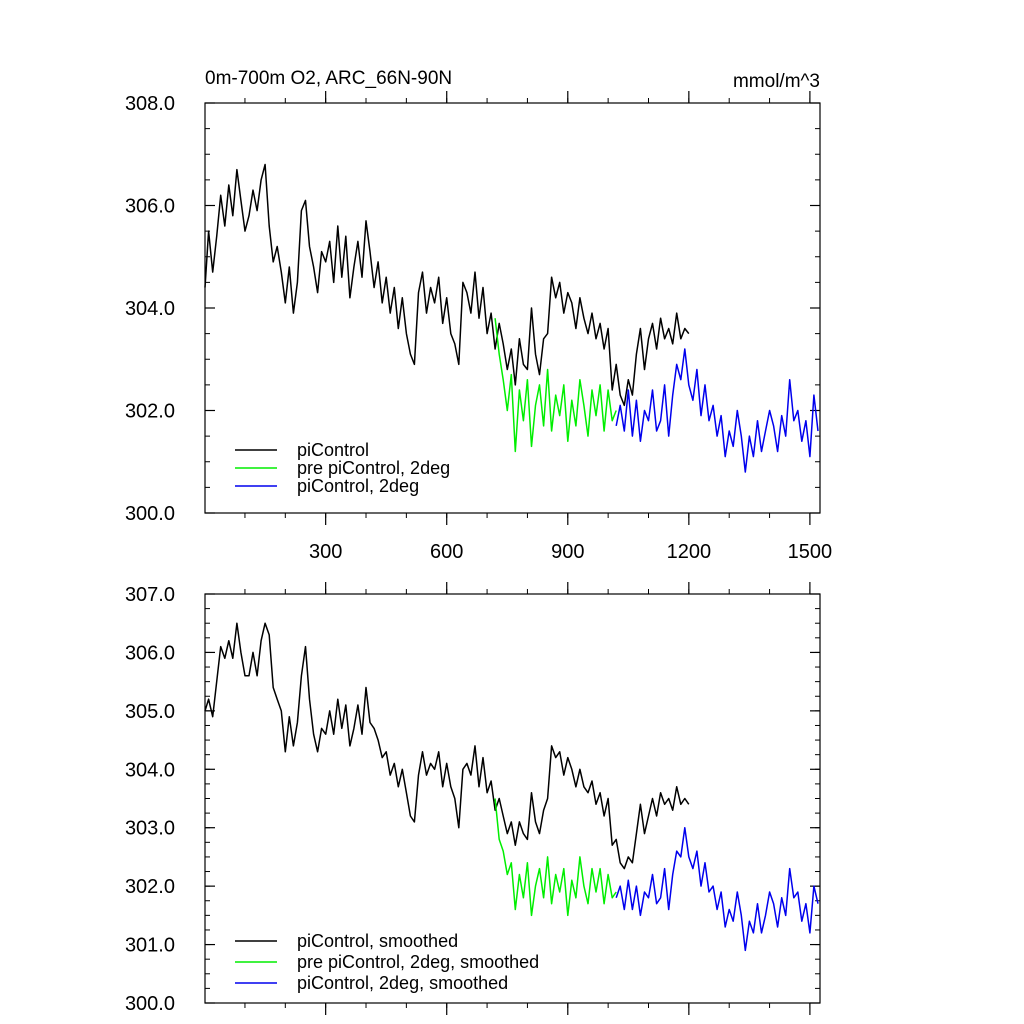 The image size is (1024, 1024). I want to click on legend-label: pre piControl, 2deg, so click(373, 468).